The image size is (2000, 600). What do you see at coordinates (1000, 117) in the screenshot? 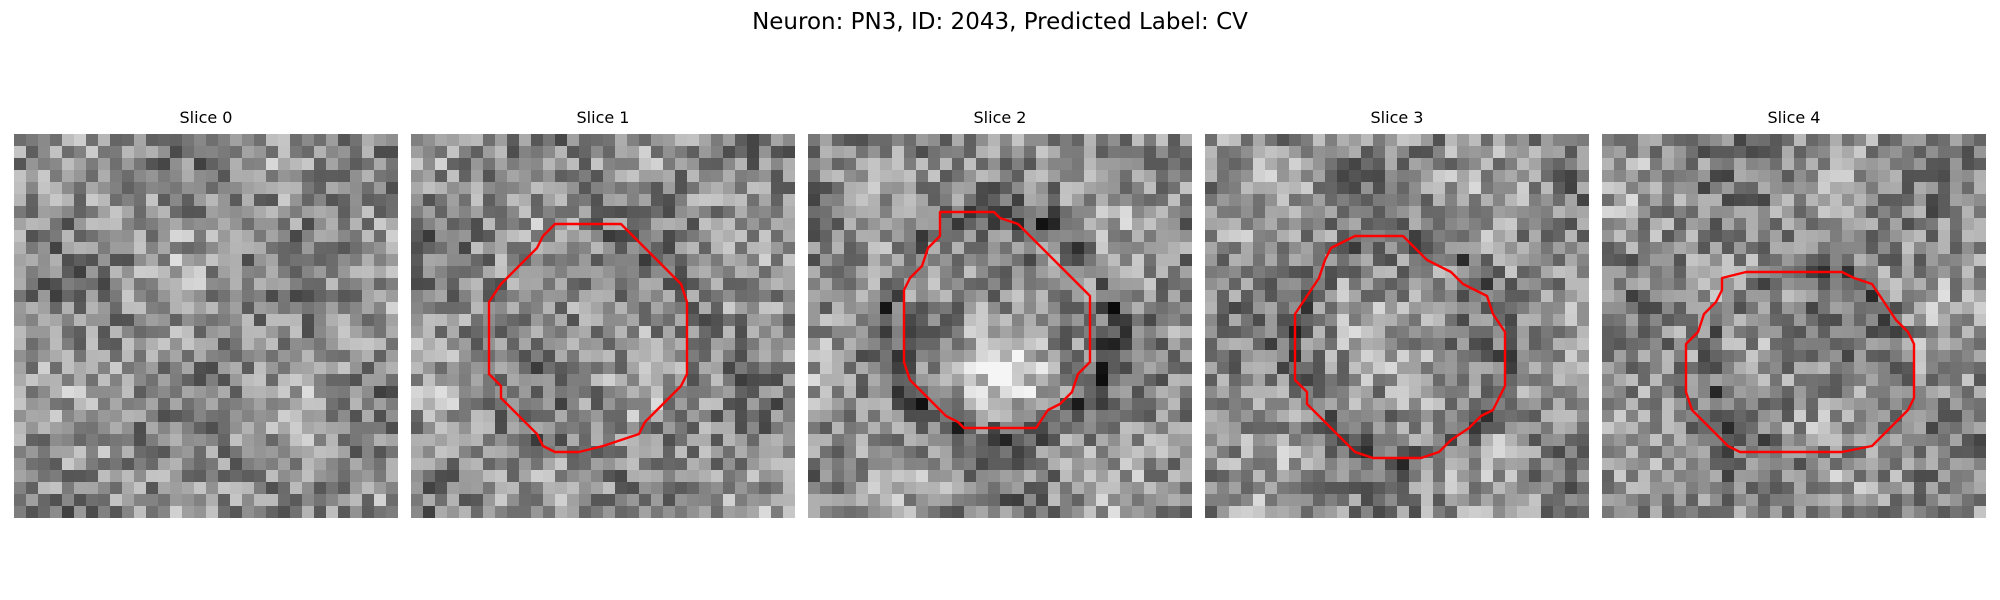
I see `slice-title: Slice 2` at bounding box center [1000, 117].